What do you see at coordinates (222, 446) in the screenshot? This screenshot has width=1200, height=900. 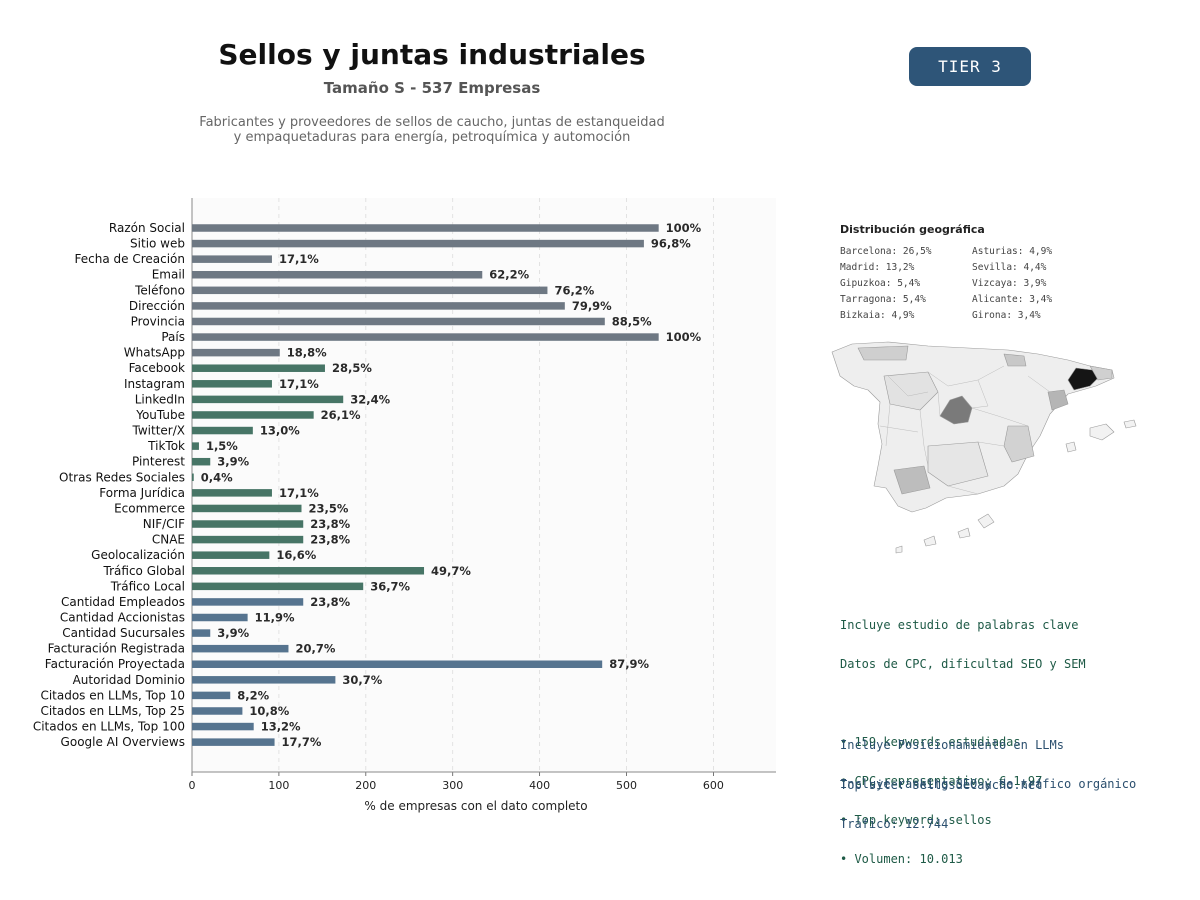 I see `value-label: 1,5%` at bounding box center [222, 446].